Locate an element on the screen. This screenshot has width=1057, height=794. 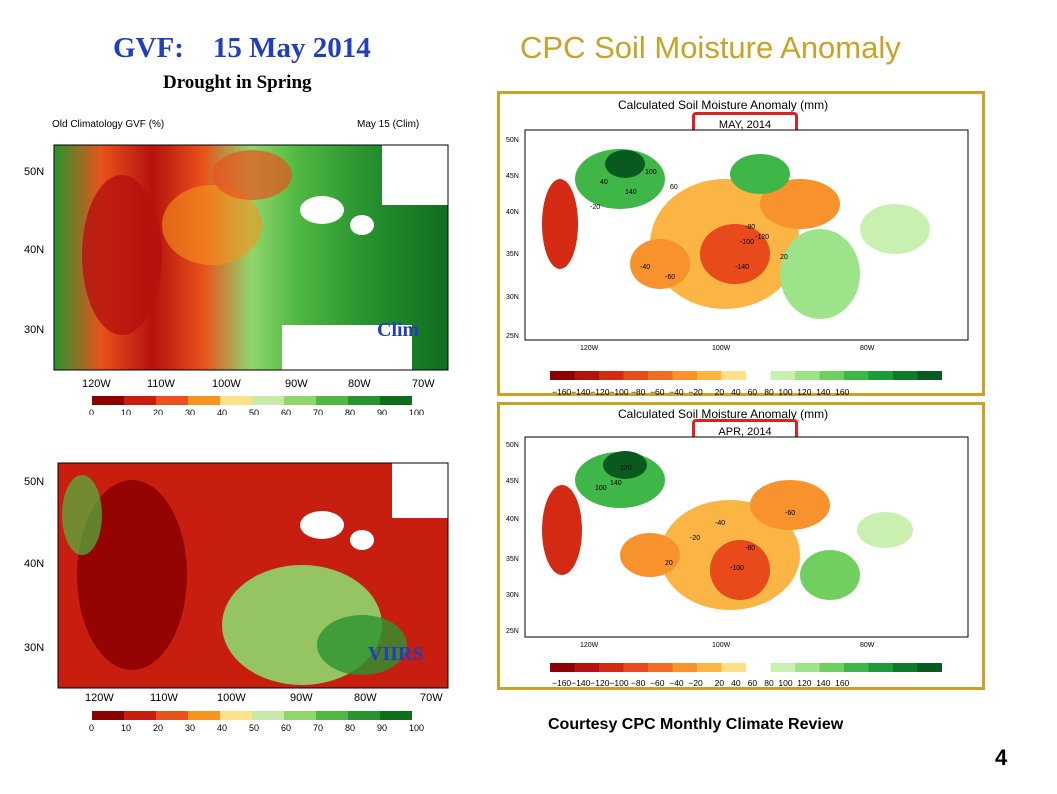
contour-label: -120 is located at coordinates (762, 237).